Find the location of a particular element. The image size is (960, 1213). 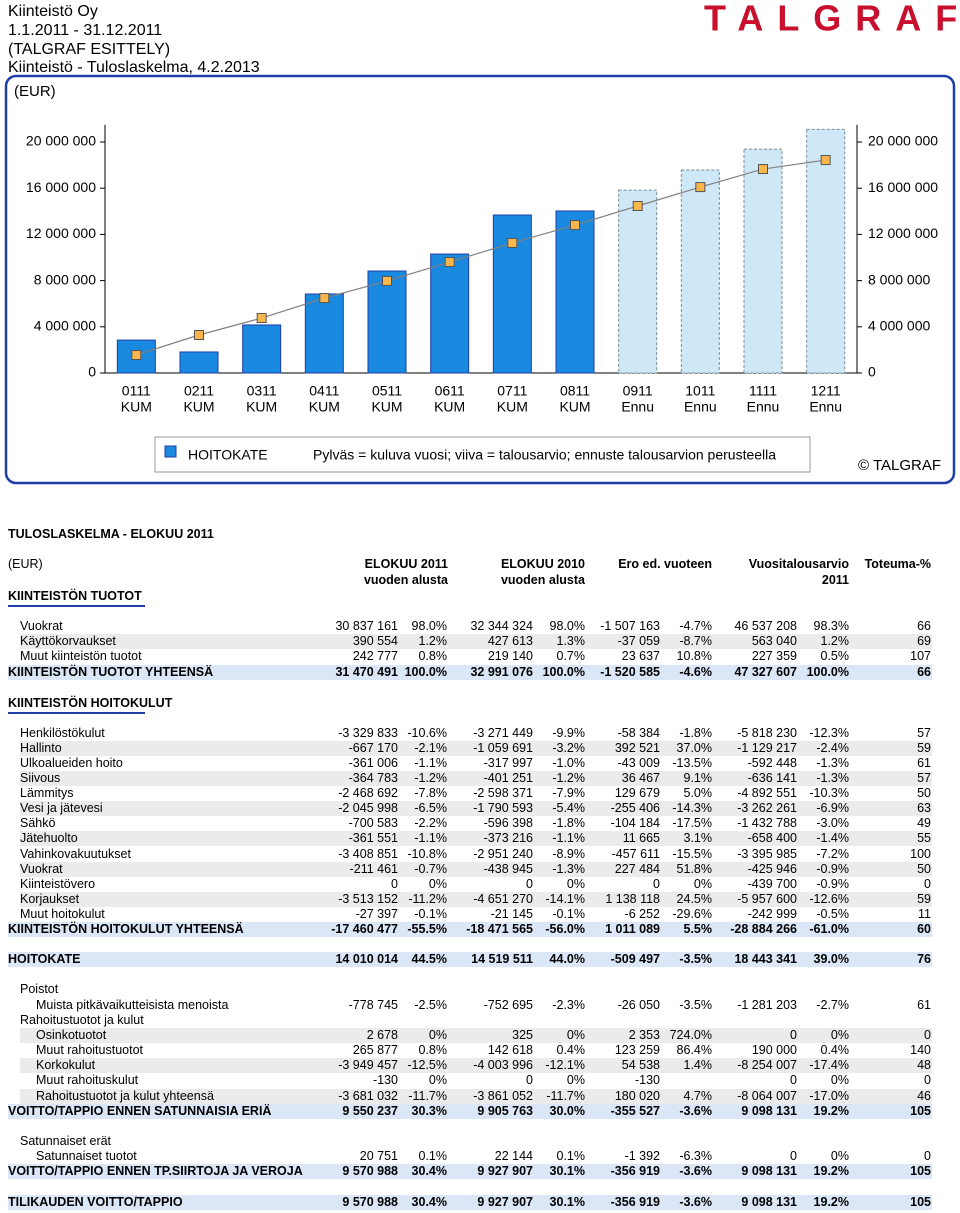

cell: -3 395 985 is located at coordinates (767, 853).